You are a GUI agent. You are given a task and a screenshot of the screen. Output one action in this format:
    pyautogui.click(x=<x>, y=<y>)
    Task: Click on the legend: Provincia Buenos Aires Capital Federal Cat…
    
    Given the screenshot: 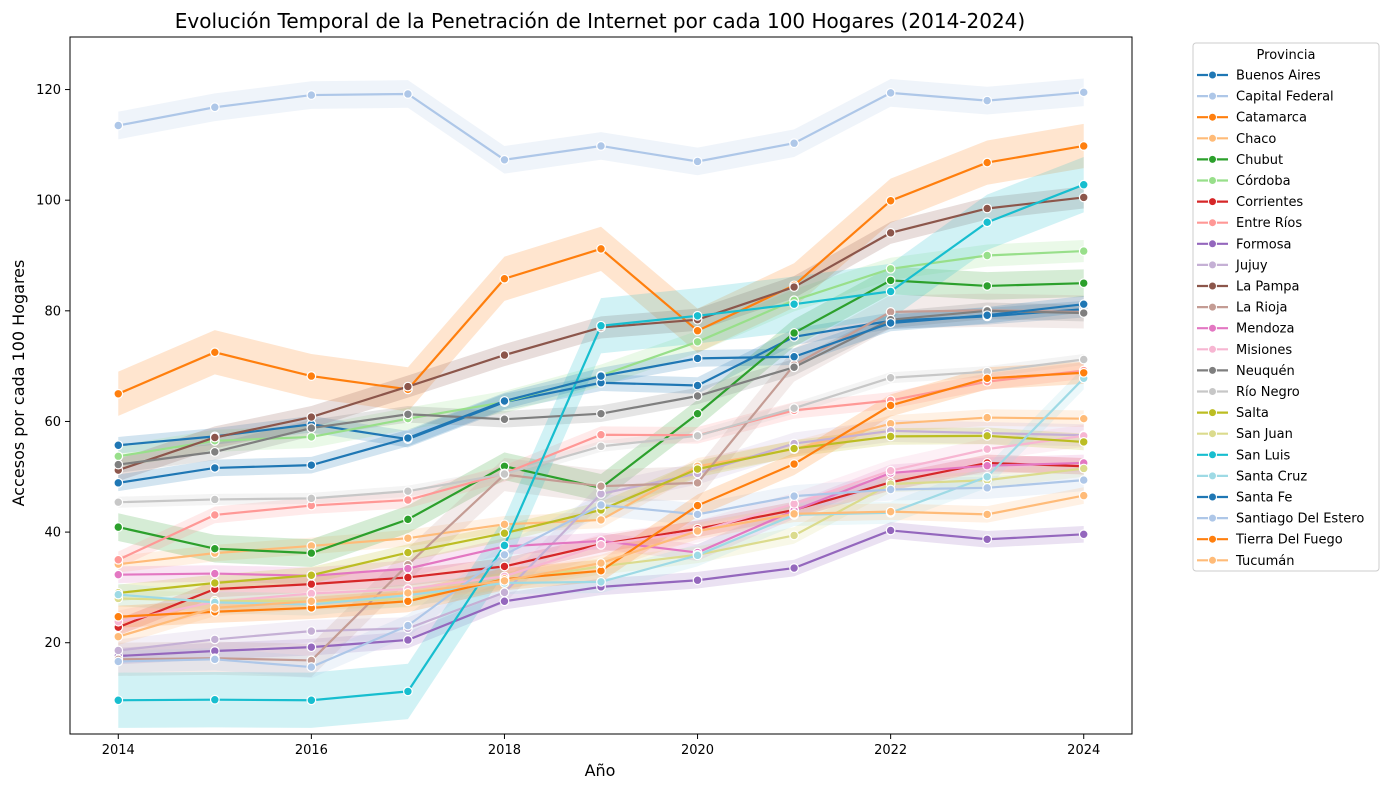 What is the action you would take?
    pyautogui.click(x=1286, y=307)
    